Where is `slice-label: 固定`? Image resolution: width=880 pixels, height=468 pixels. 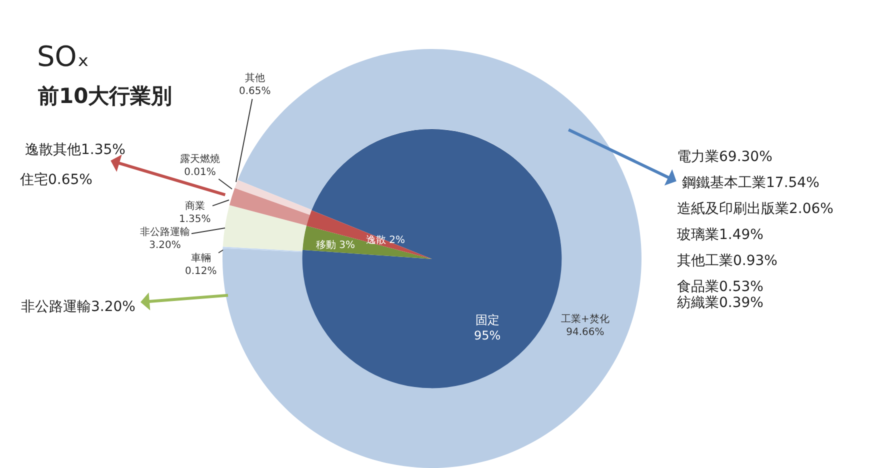 slice-label: 固定 is located at coordinates (487, 320).